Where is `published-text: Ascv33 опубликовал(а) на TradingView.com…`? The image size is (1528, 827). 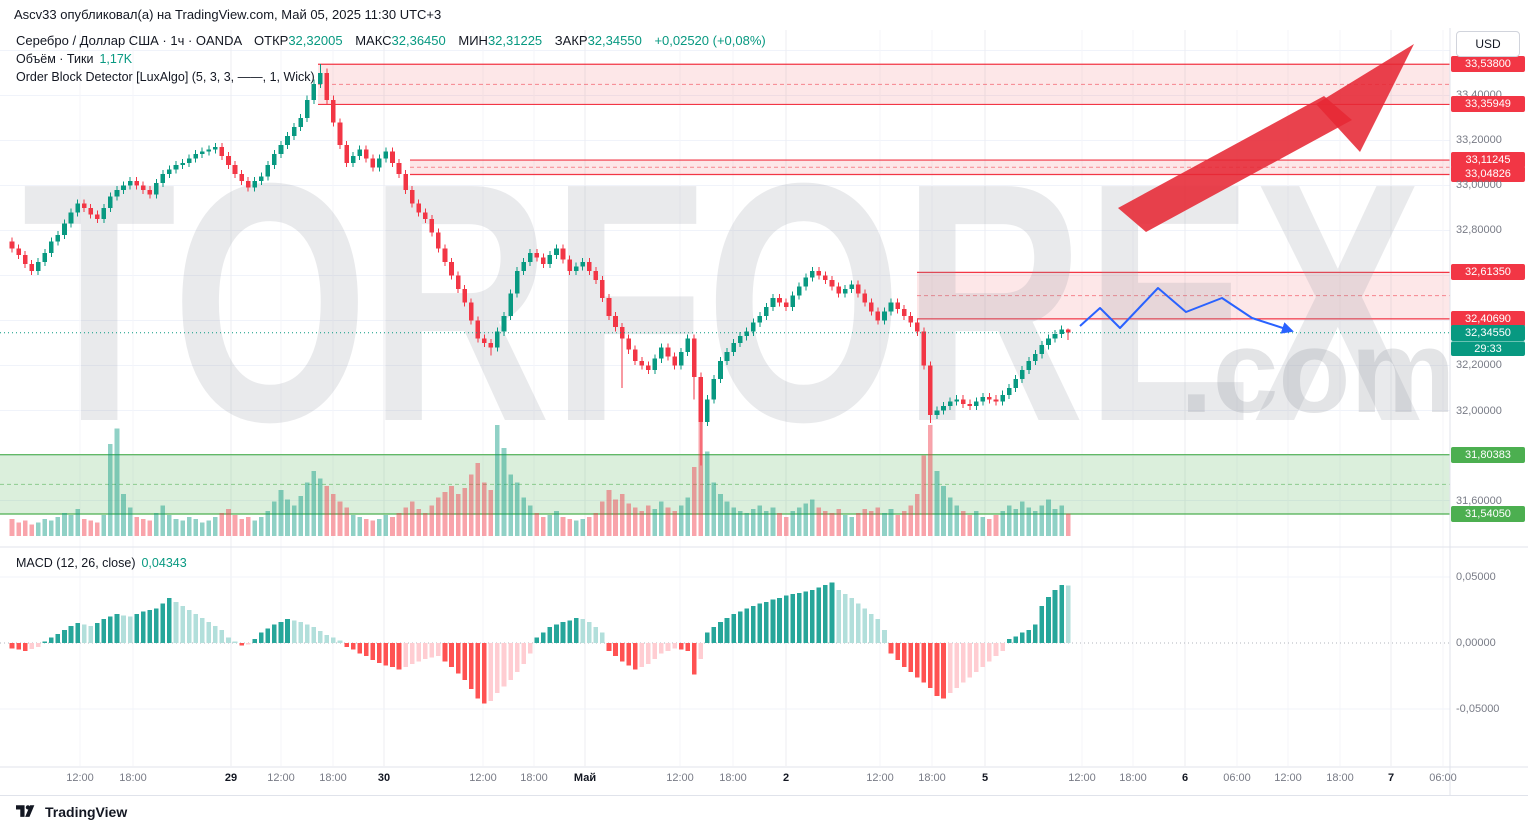 published-text: Ascv33 опубликовал(а) на TradingView.com… is located at coordinates (228, 14).